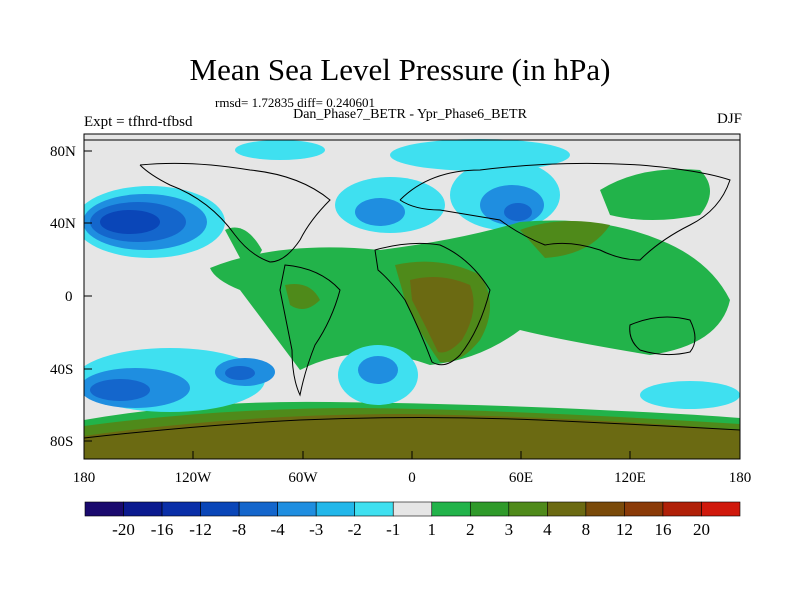 The height and width of the screenshot is (600, 800). What do you see at coordinates (412, 478) in the screenshot?
I see `xtick-0: 0` at bounding box center [412, 478].